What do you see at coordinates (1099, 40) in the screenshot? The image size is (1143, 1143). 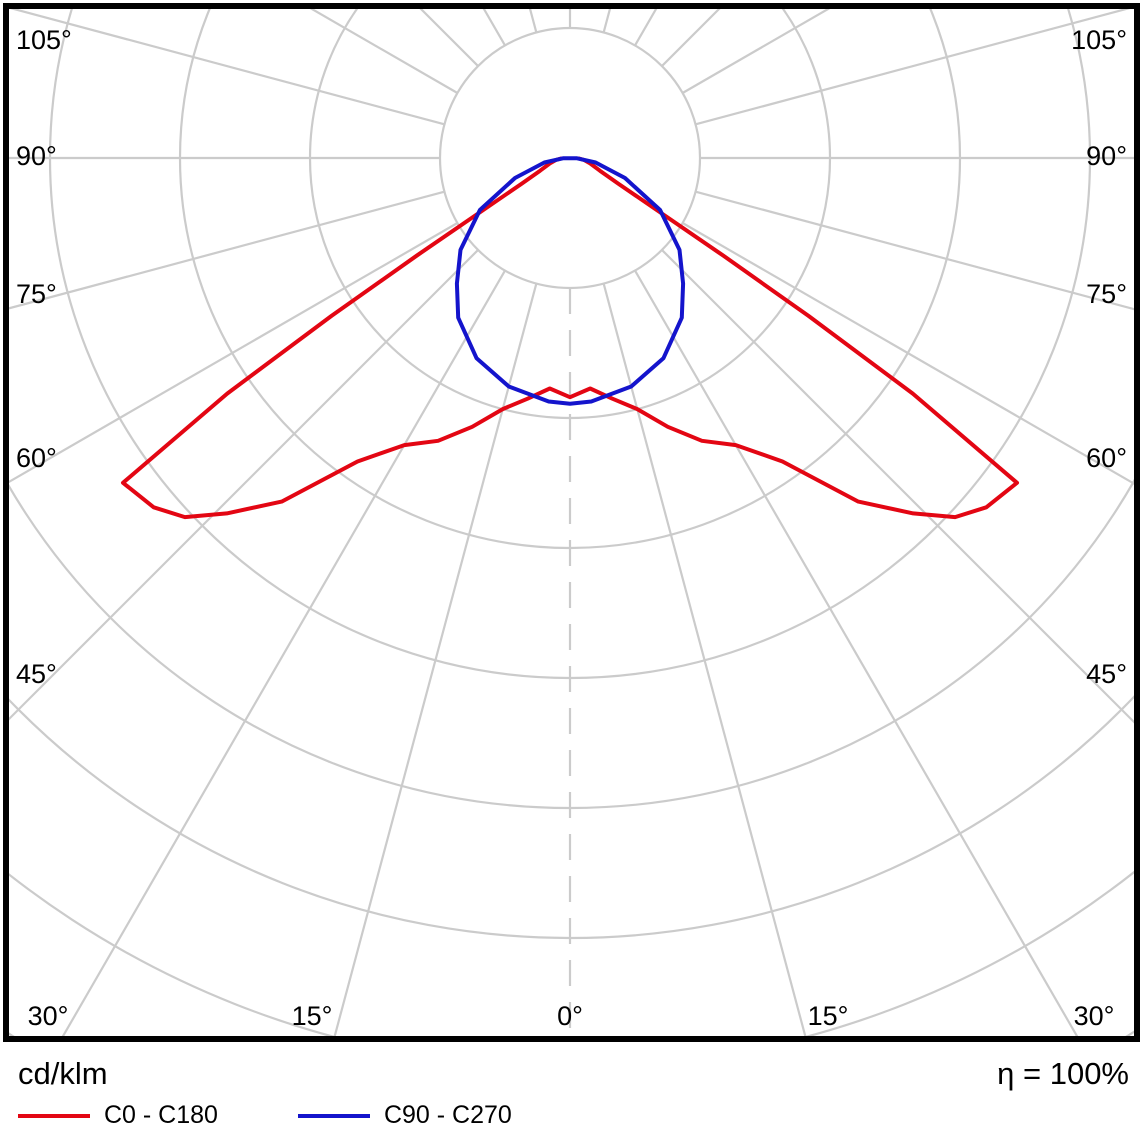 I see `angle-label-right: 105°` at bounding box center [1099, 40].